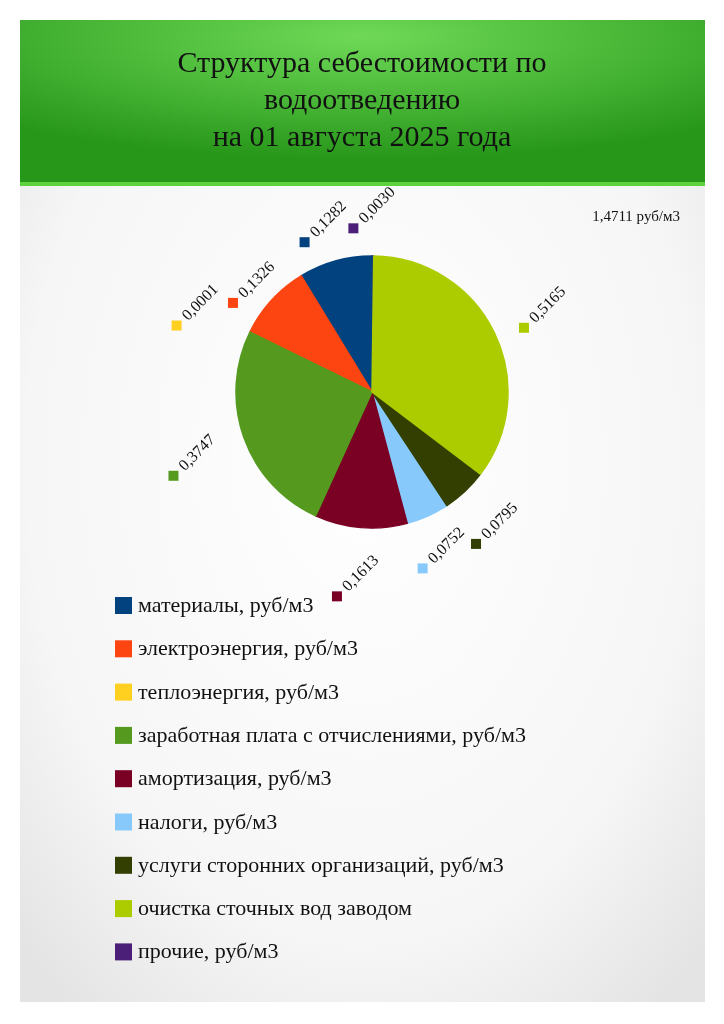  What do you see at coordinates (238, 691) in the screenshot?
I see `legend-label: теплоэнергия, руб/м3` at bounding box center [238, 691].